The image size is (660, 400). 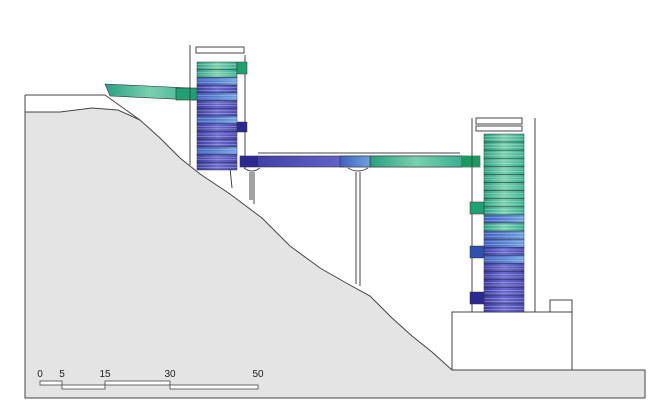 What do you see at coordinates (150, 379) in the screenshot?
I see `scale-bar: 0 5 15 30 50` at bounding box center [150, 379].